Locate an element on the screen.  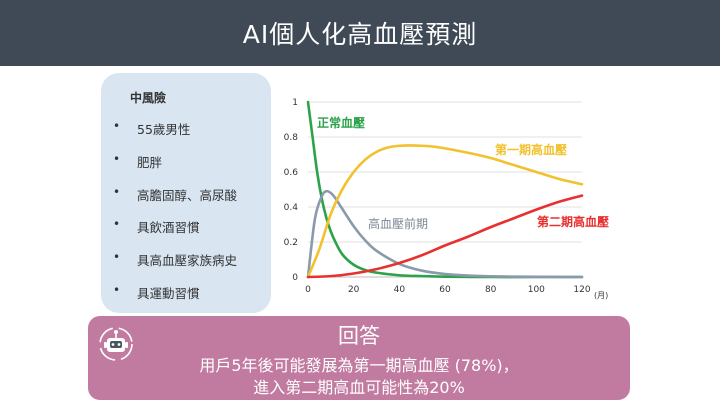
series-annotation: 第一期高血壓 is located at coordinates (531, 149).